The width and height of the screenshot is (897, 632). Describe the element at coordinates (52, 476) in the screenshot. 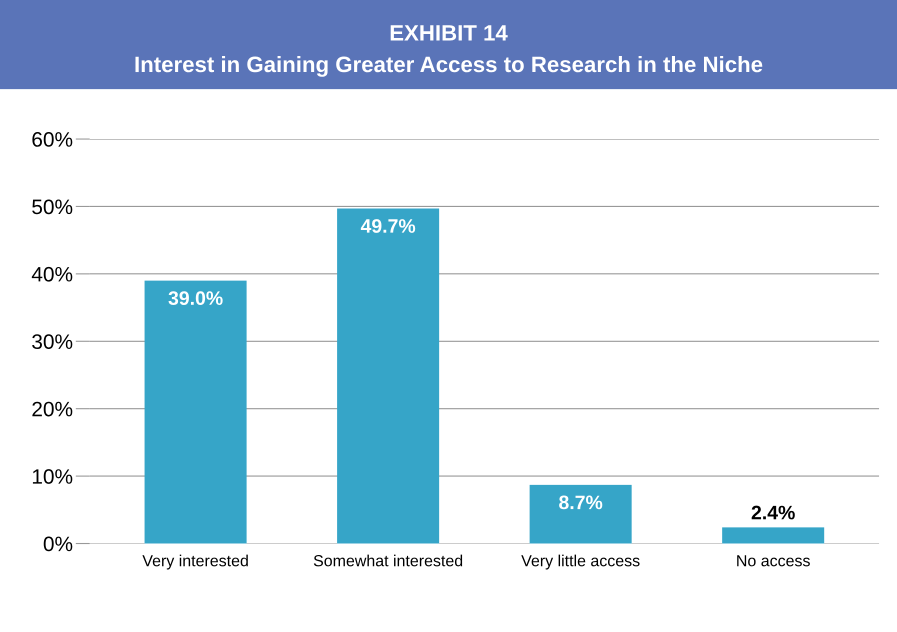

I see `y-tick-label: 10%` at that location.